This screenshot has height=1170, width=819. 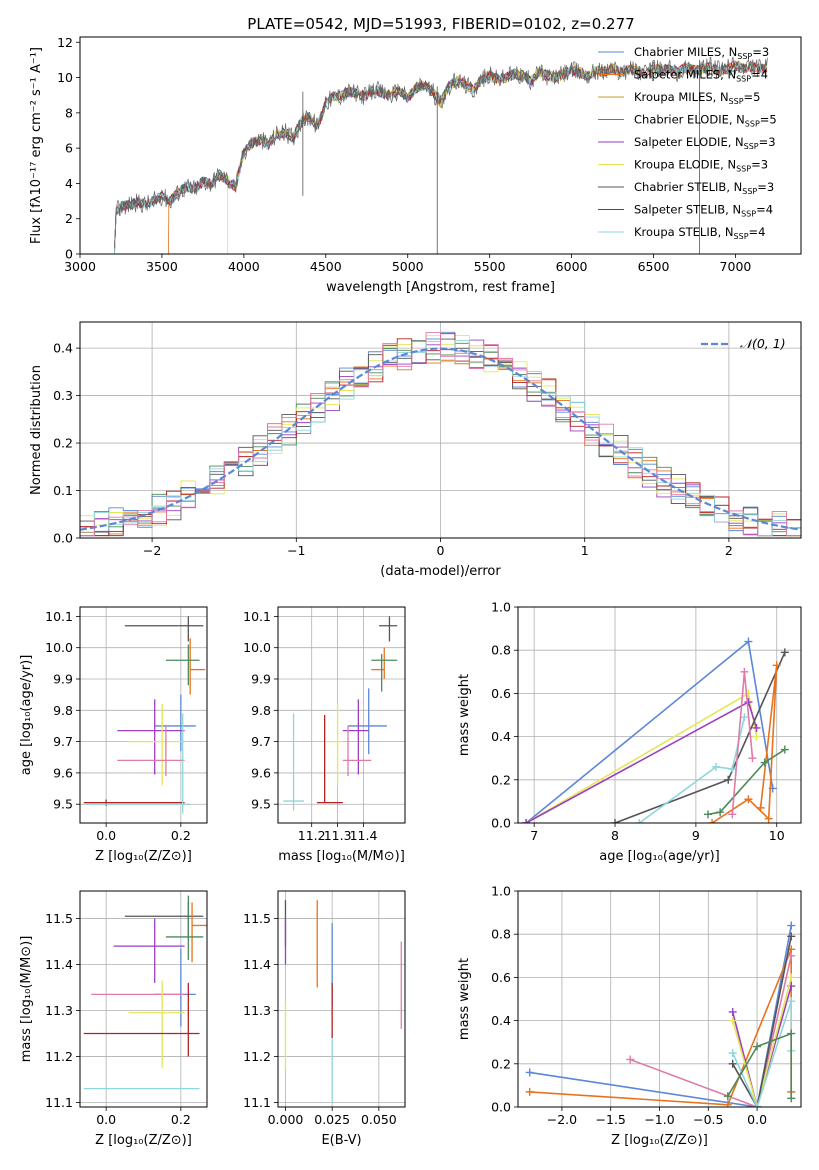 I want to click on y-tick-label: 10, so click(x=65, y=77).